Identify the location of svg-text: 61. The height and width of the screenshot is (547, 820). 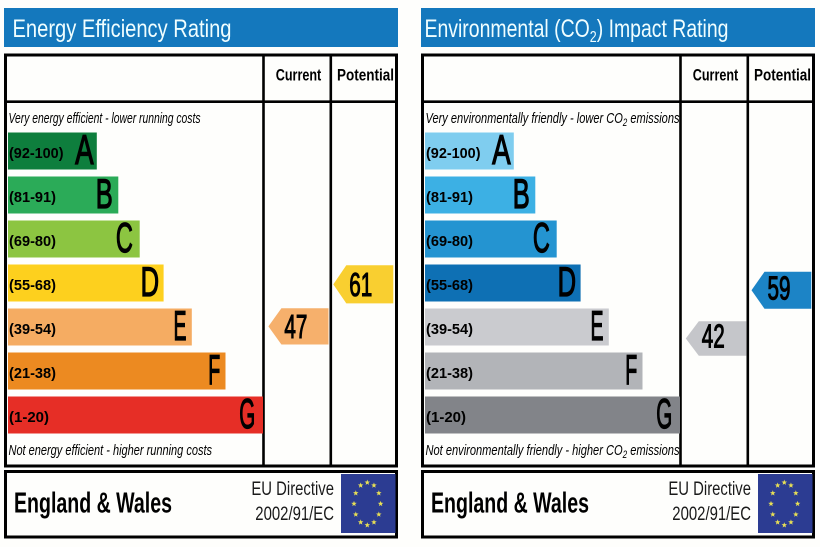
(360, 284).